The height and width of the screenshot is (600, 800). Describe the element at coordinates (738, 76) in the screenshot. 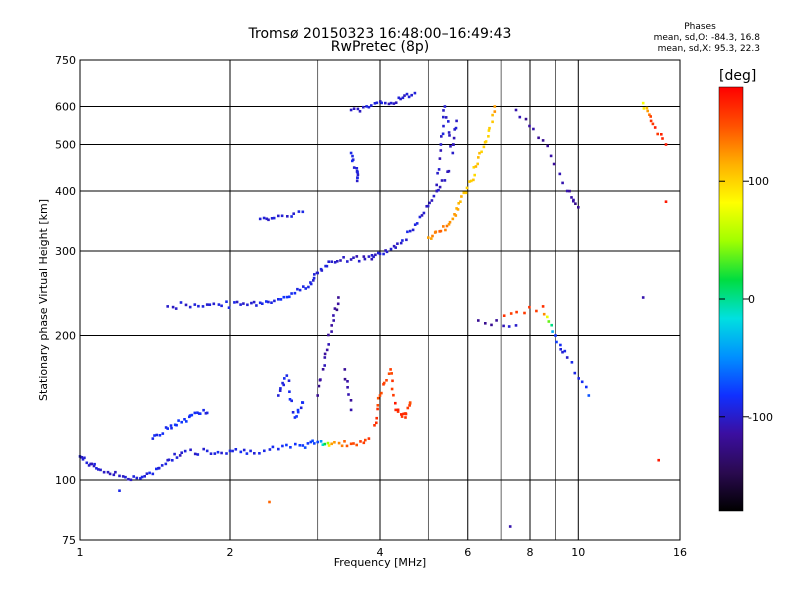

I see `colorbar-unit-label: [deg]` at that location.